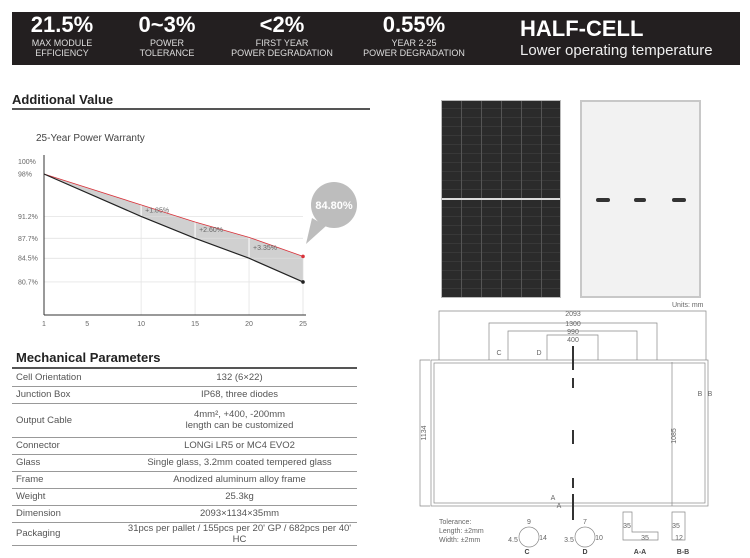  Describe the element at coordinates (461, 531) in the screenshot. I see `tolerance-length: Length: ±2mm` at that location.